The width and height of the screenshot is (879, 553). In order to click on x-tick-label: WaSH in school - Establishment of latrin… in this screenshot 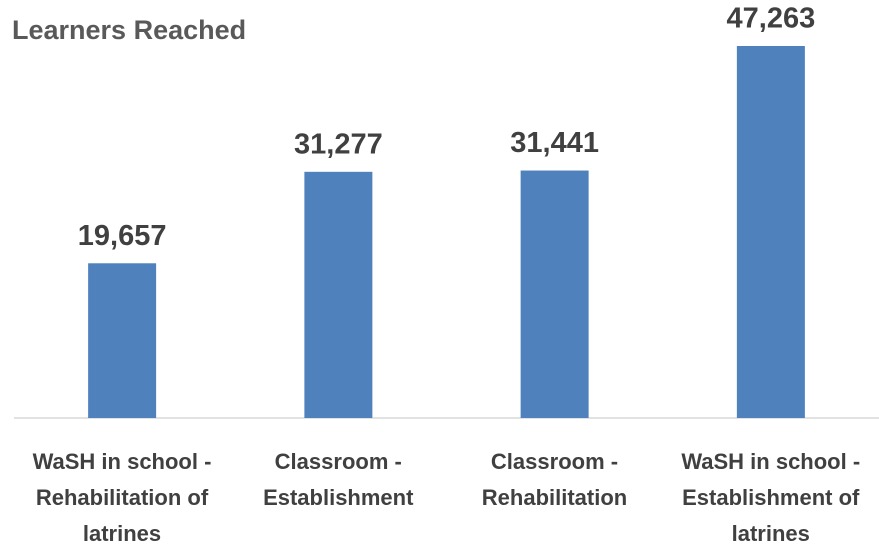, I will do `click(771, 497)`.